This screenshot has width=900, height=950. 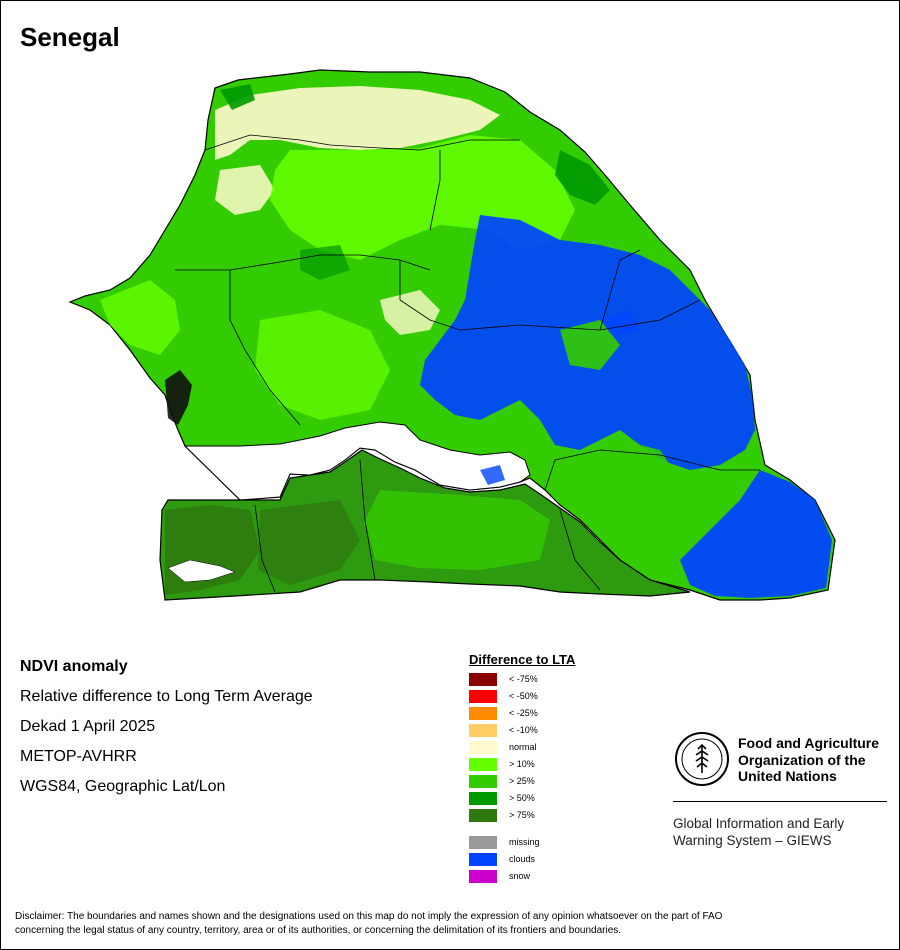 What do you see at coordinates (410, 312) in the screenshot?
I see `area-normal-center` at bounding box center [410, 312].